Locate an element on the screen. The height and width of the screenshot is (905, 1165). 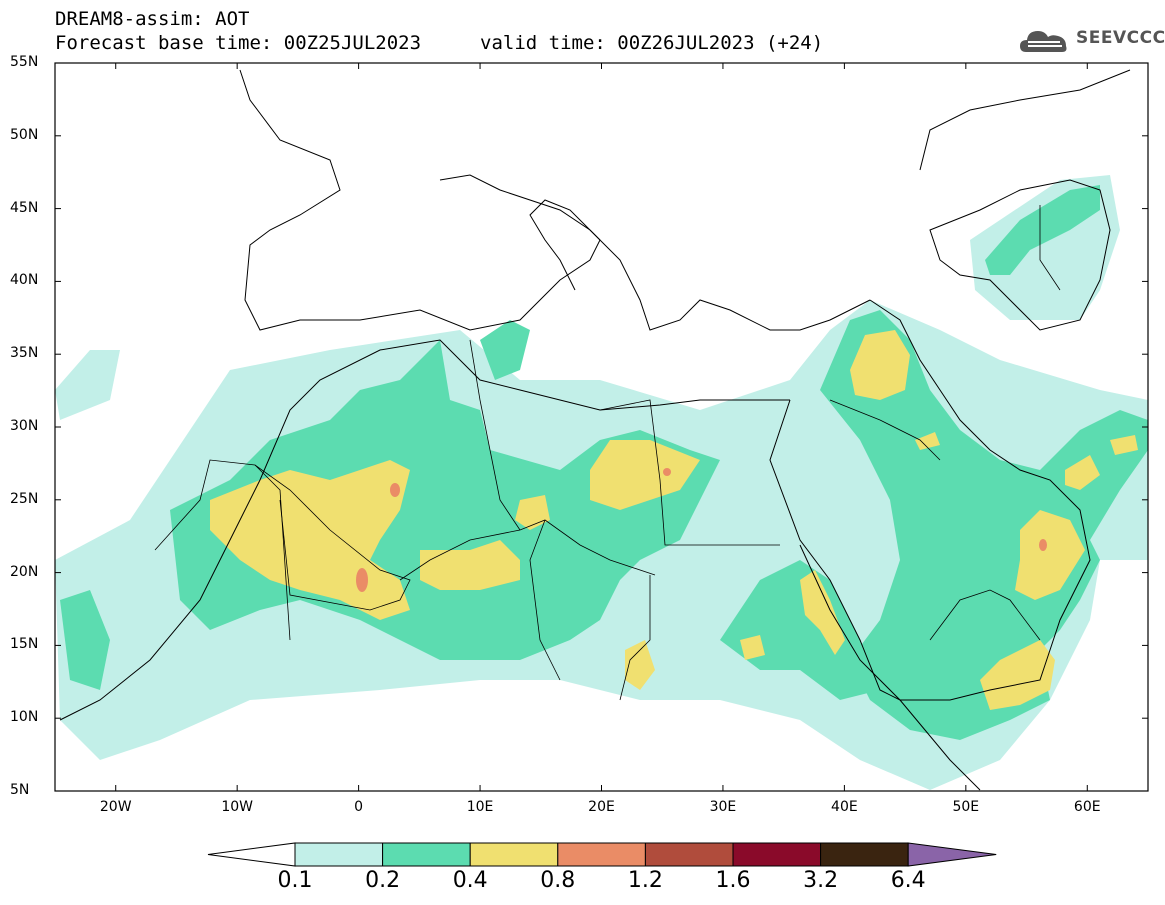
longitude-label: 10E is located at coordinates (480, 807).